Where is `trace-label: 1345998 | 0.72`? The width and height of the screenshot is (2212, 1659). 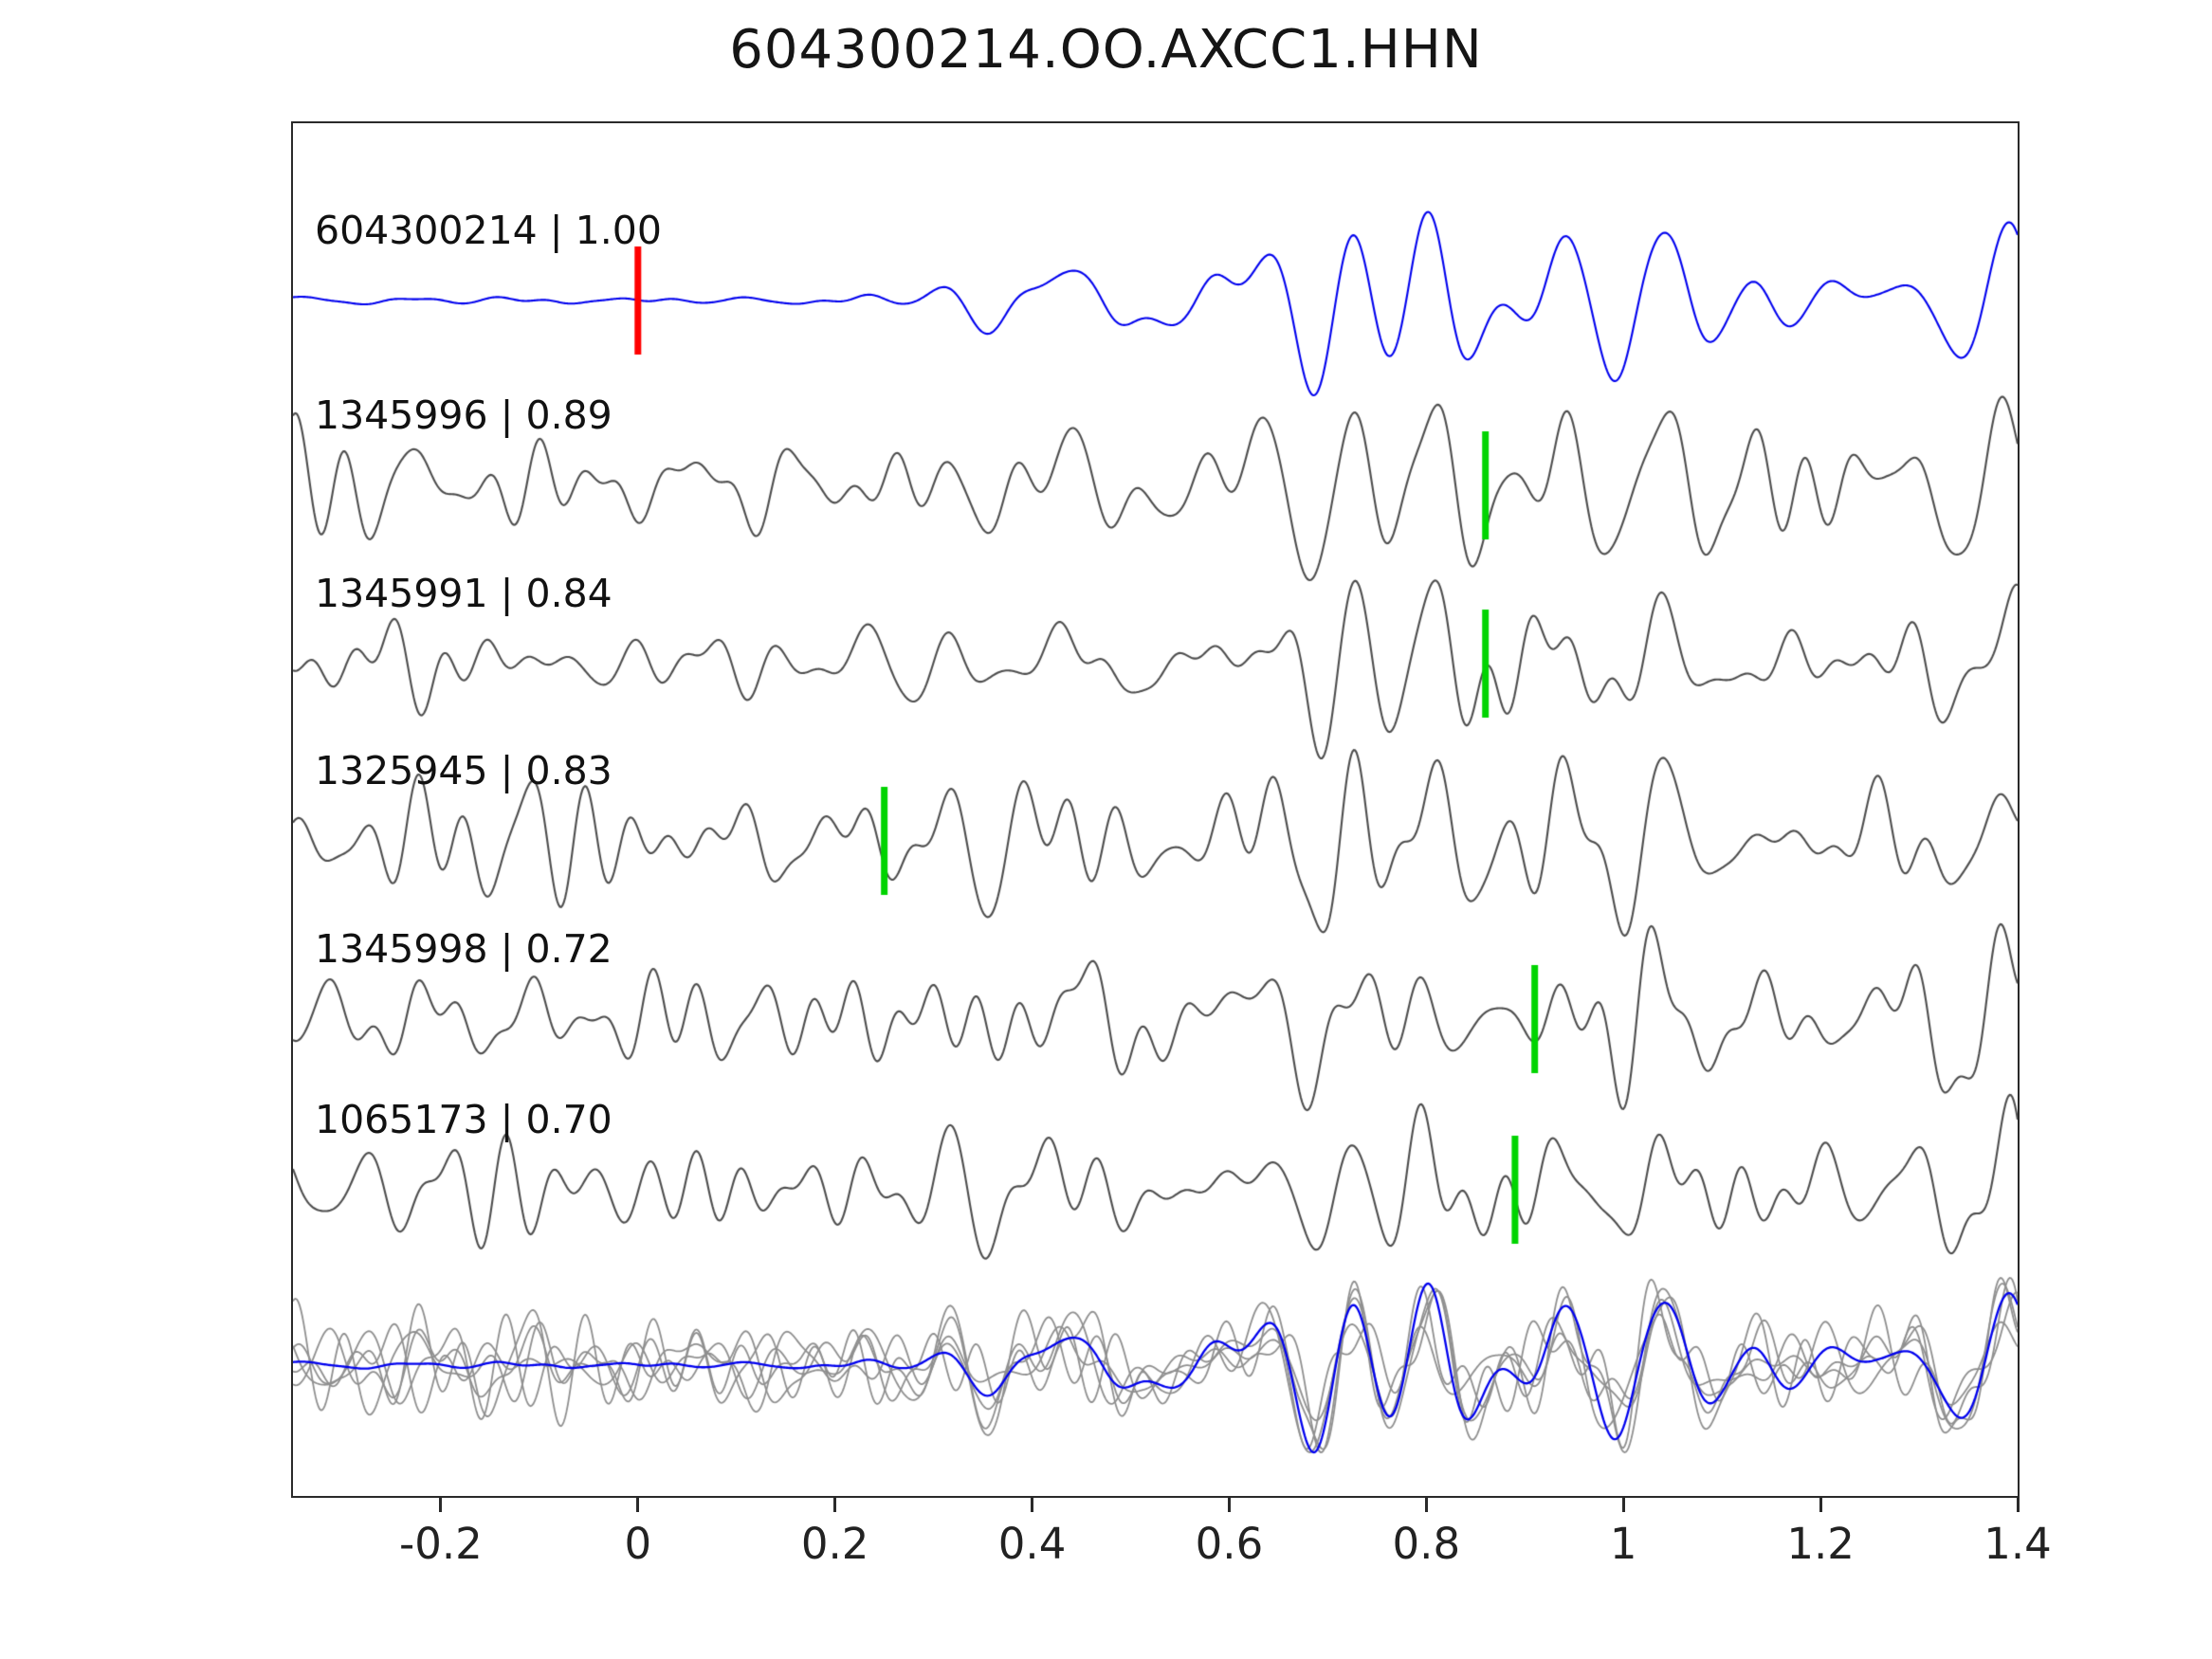
trace-label: 1345998 | 0.72 is located at coordinates (463, 949).